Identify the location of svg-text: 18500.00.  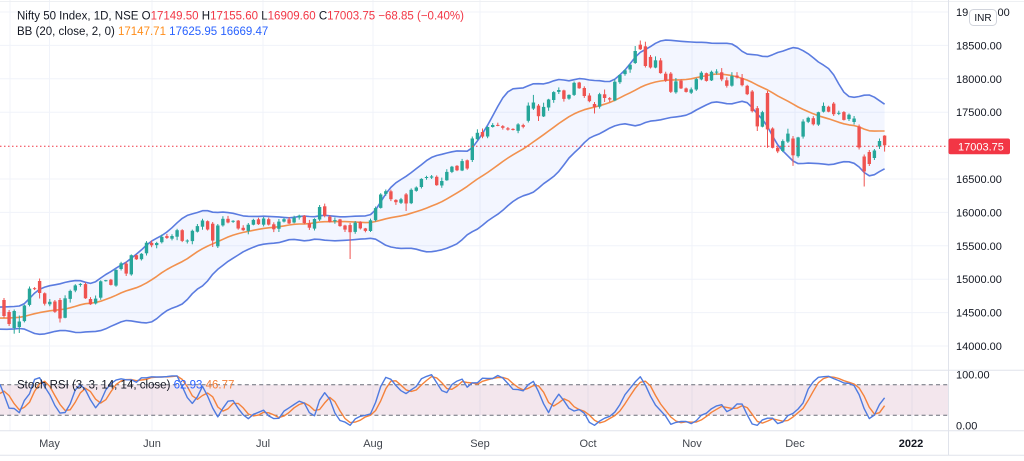
(979, 46).